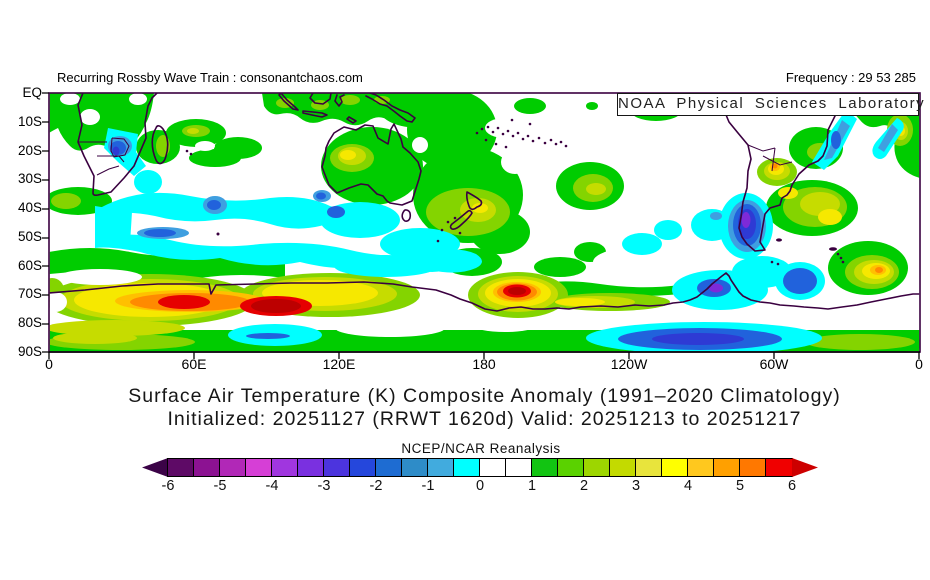 The image size is (930, 580). What do you see at coordinates (792, 486) in the screenshot?
I see `colorbar-tick-6: 6` at bounding box center [792, 486].